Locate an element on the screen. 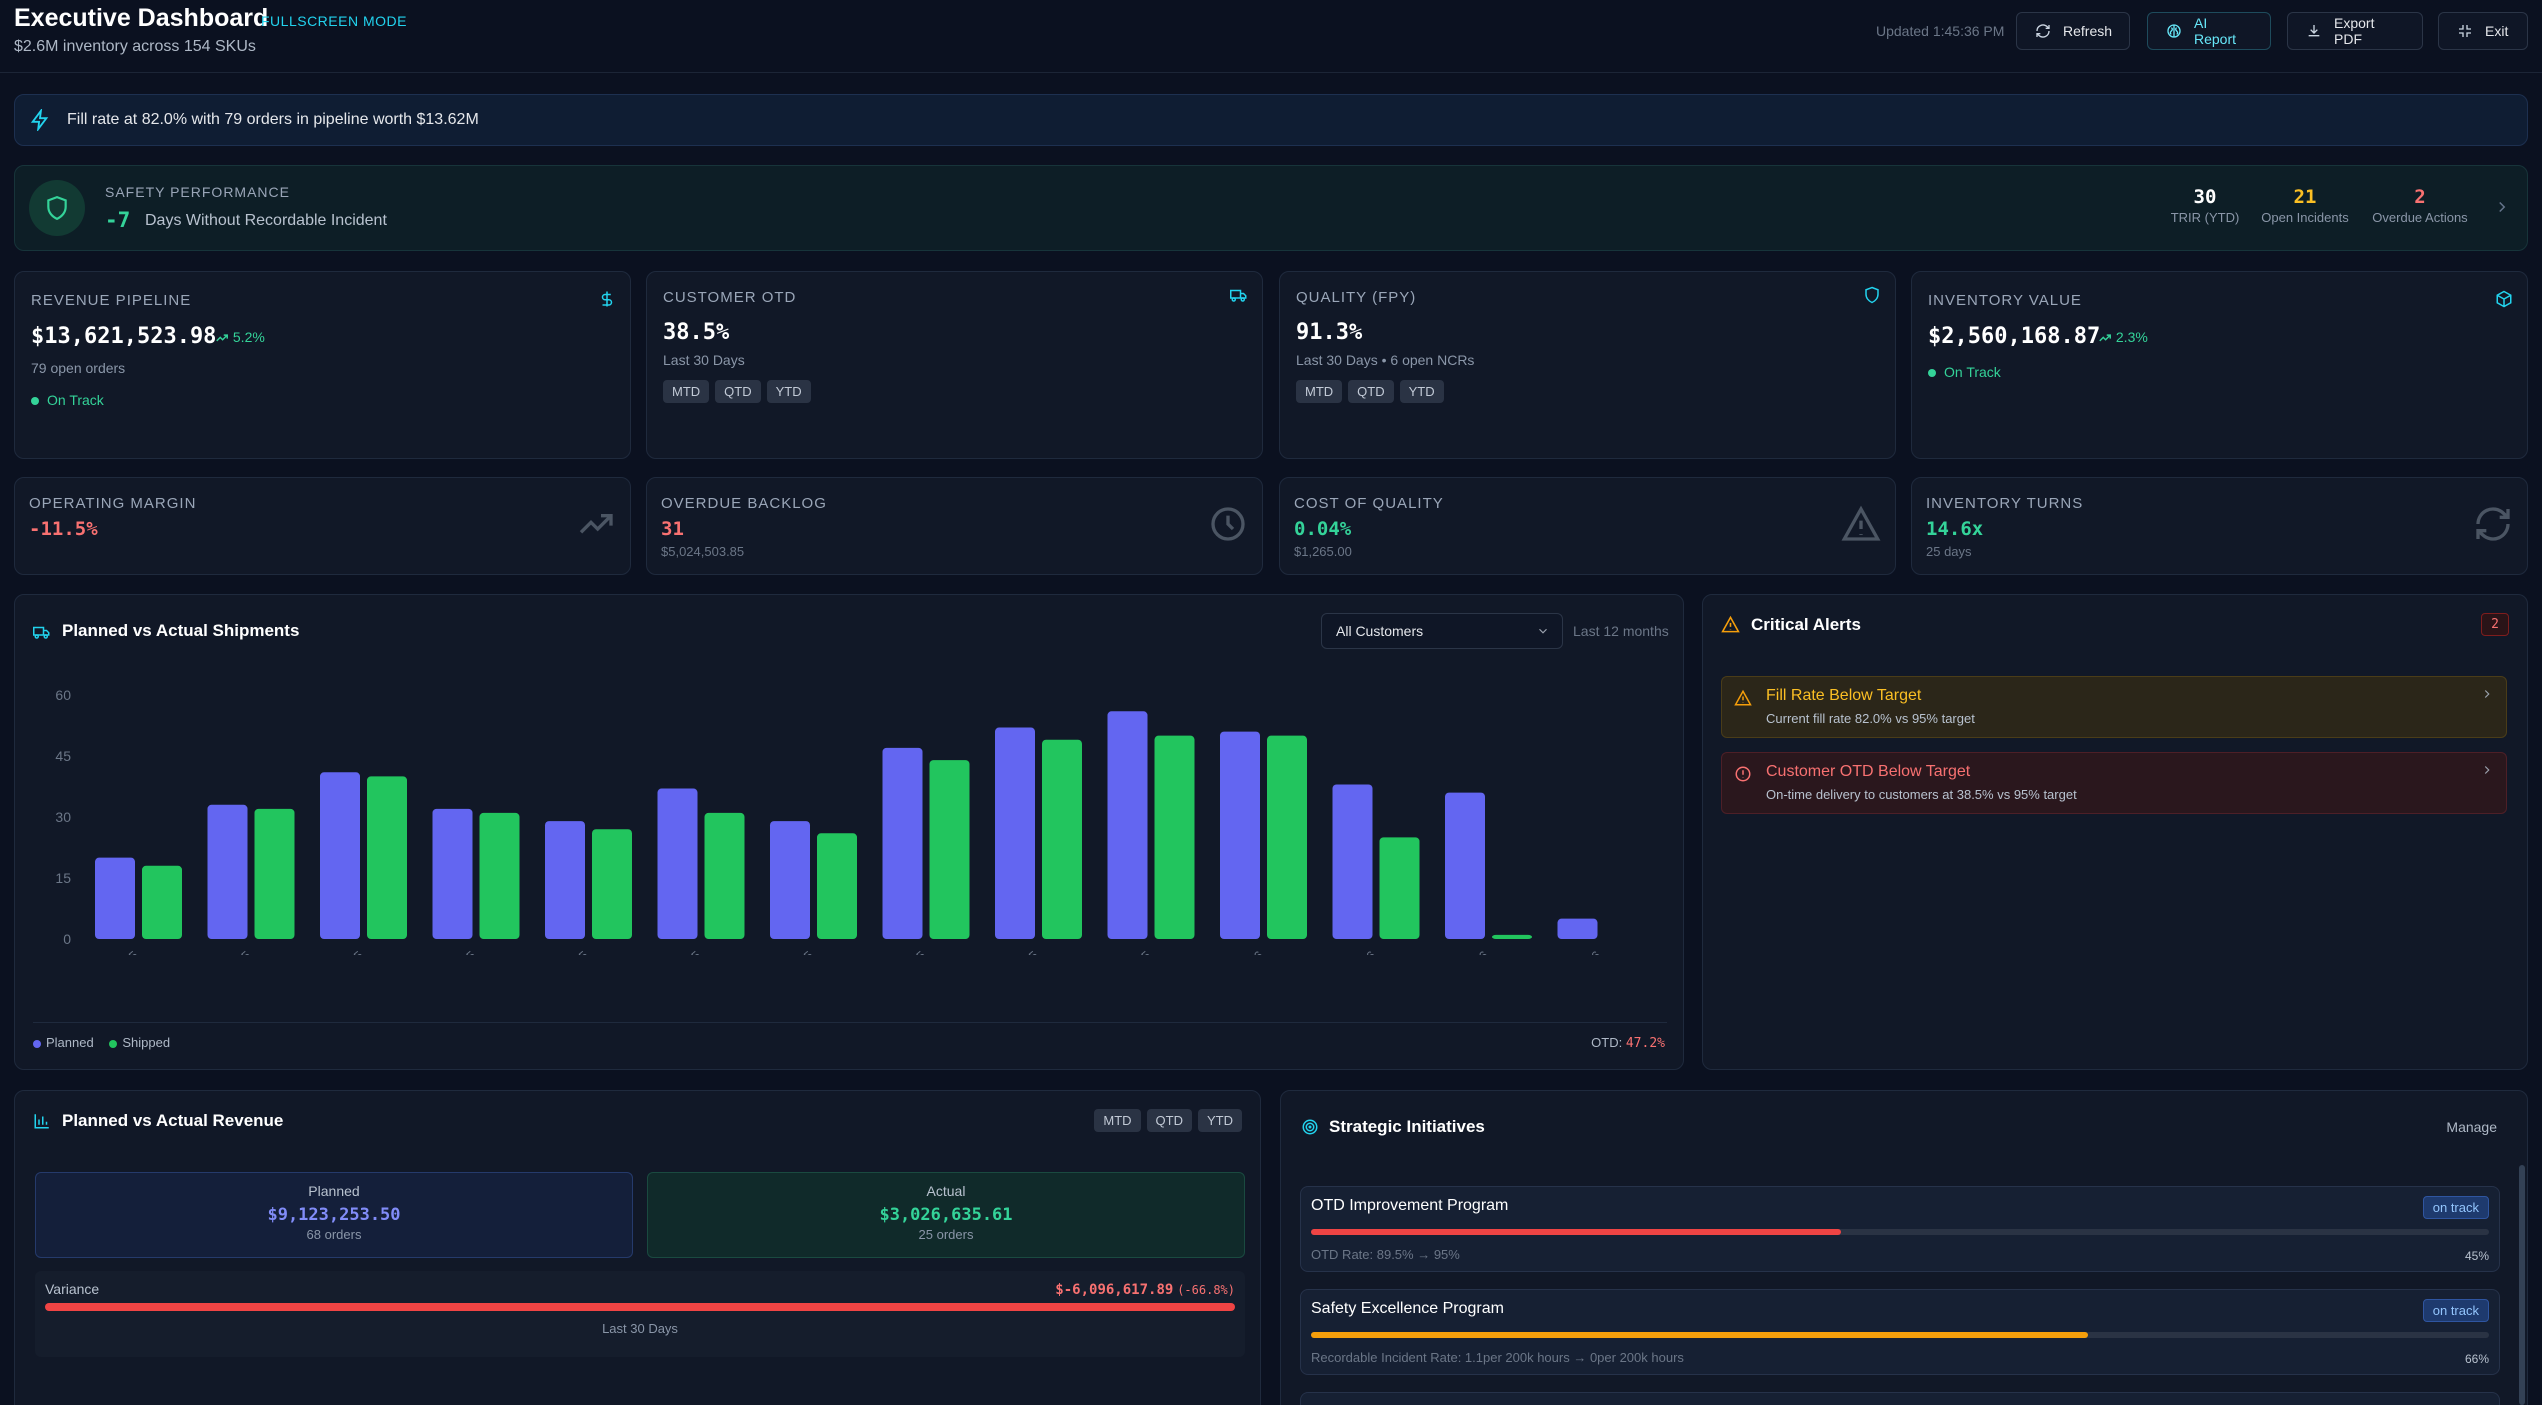 This screenshot has width=2542, height=1405. export-pdf-button: Export PDF is located at coordinates (2355, 31).